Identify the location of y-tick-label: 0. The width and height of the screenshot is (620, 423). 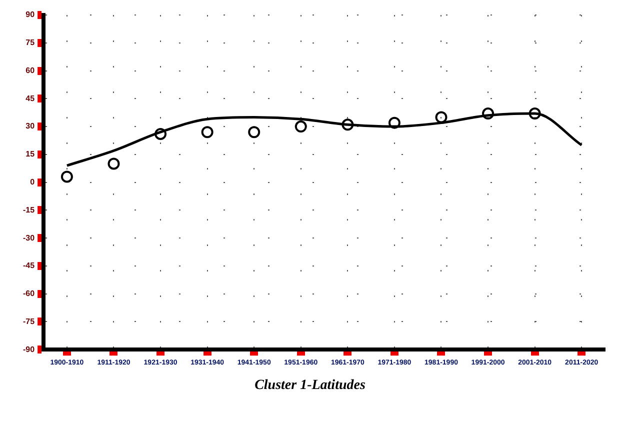
(33, 182).